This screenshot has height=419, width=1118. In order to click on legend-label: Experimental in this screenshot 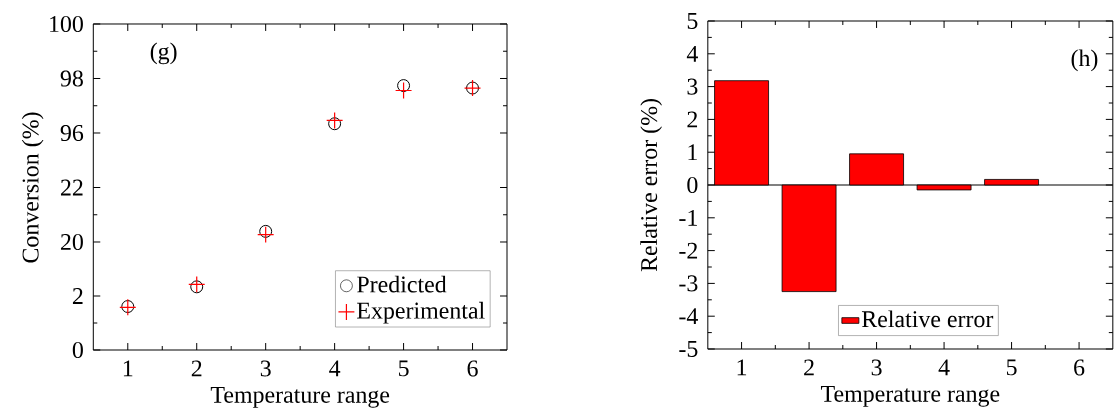, I will do `click(421, 312)`.